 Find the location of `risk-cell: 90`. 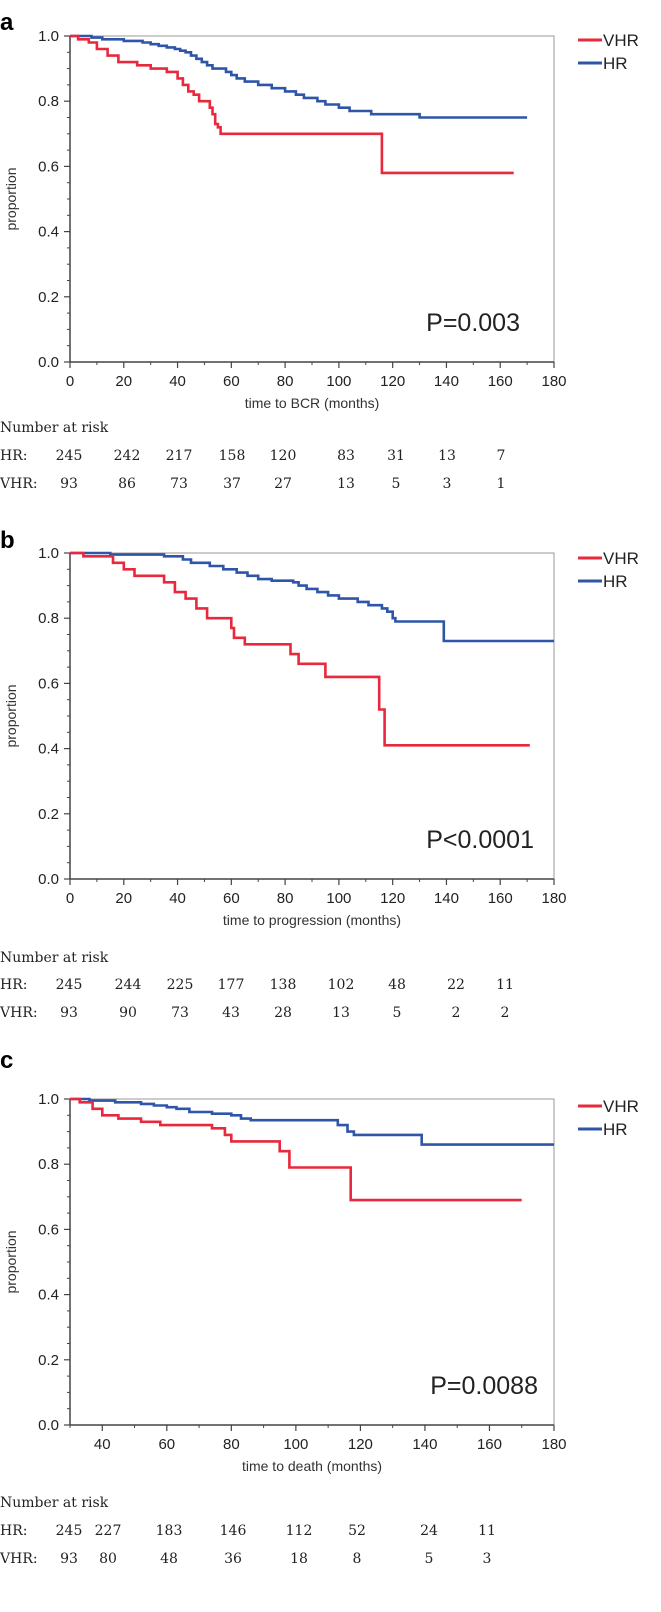

risk-cell: 90 is located at coordinates (128, 1013).